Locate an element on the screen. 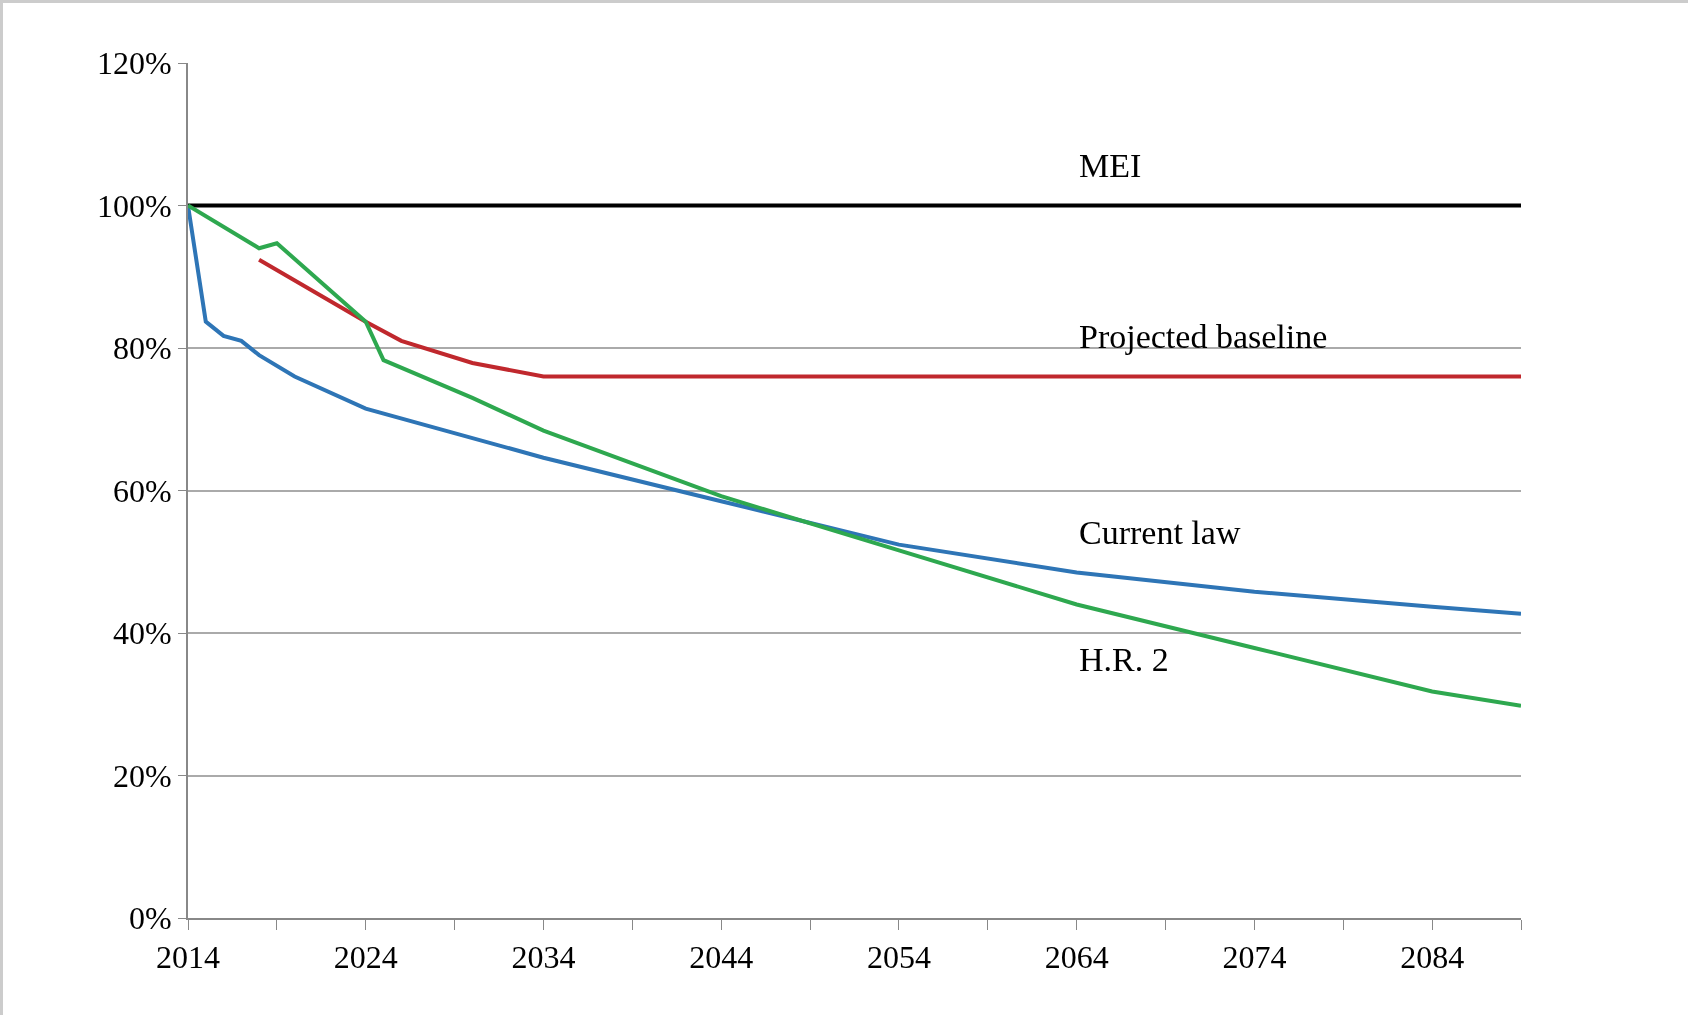 This screenshot has height=1015, width=1688. x-tick-label: 2014 is located at coordinates (188, 957).